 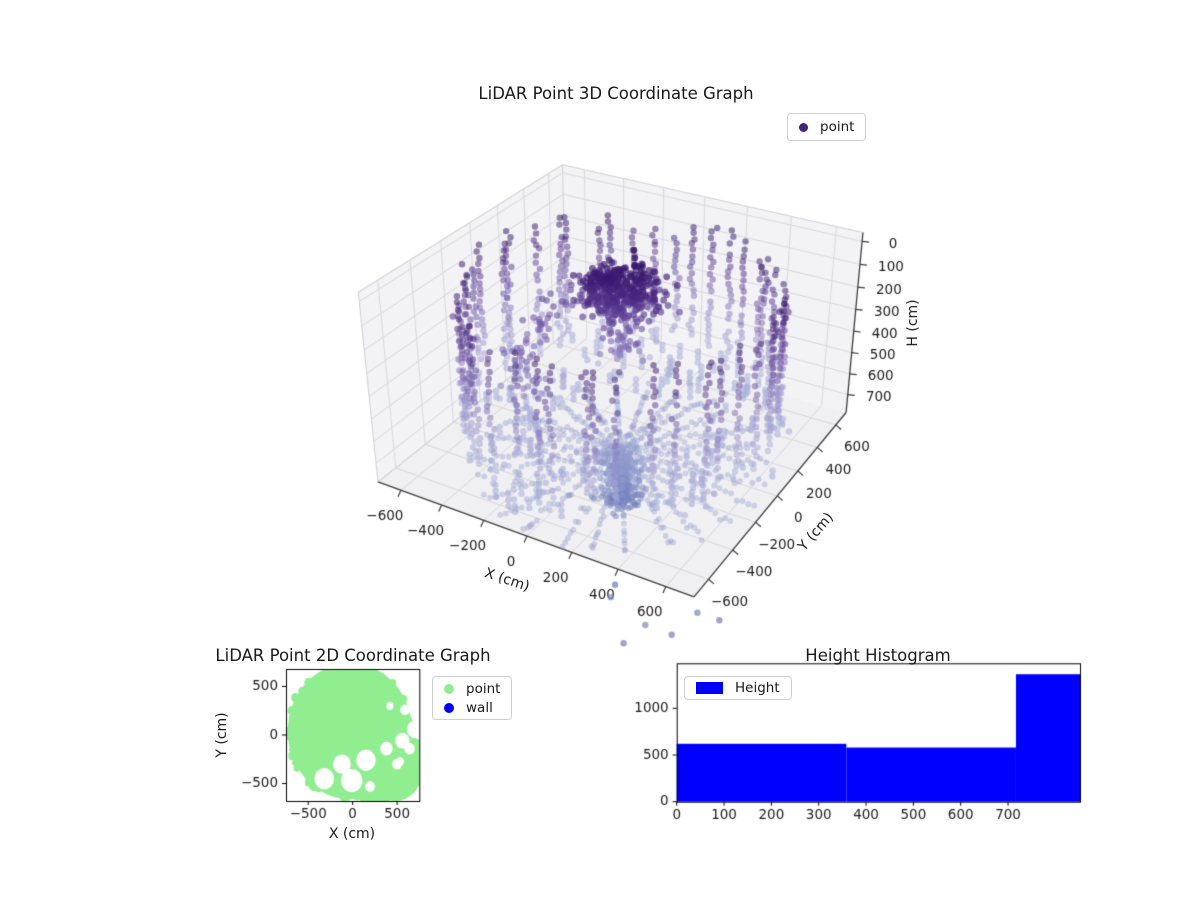 What do you see at coordinates (616, 93) in the screenshot?
I see `plot3d-title: LiDAR Point 3D Coordinate Graph` at bounding box center [616, 93].